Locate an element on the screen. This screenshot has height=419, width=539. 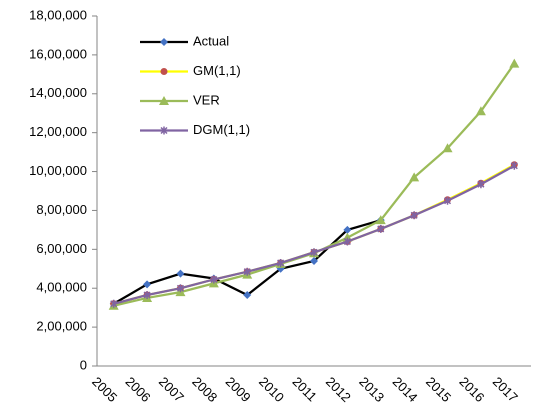
y-tick-label: 4,00,000 is located at coordinates (61, 287).